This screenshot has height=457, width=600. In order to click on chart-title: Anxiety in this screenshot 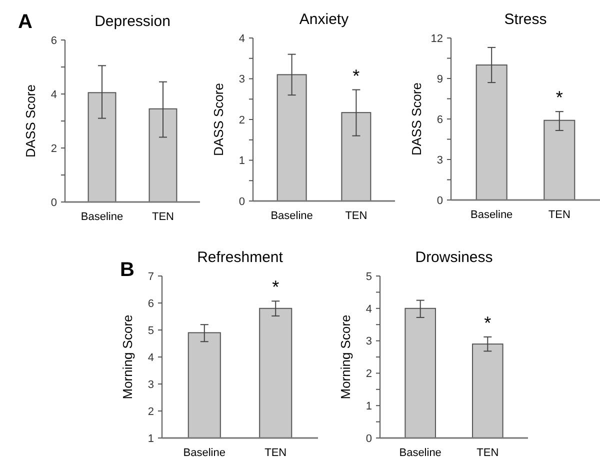, I will do `click(324, 19)`.